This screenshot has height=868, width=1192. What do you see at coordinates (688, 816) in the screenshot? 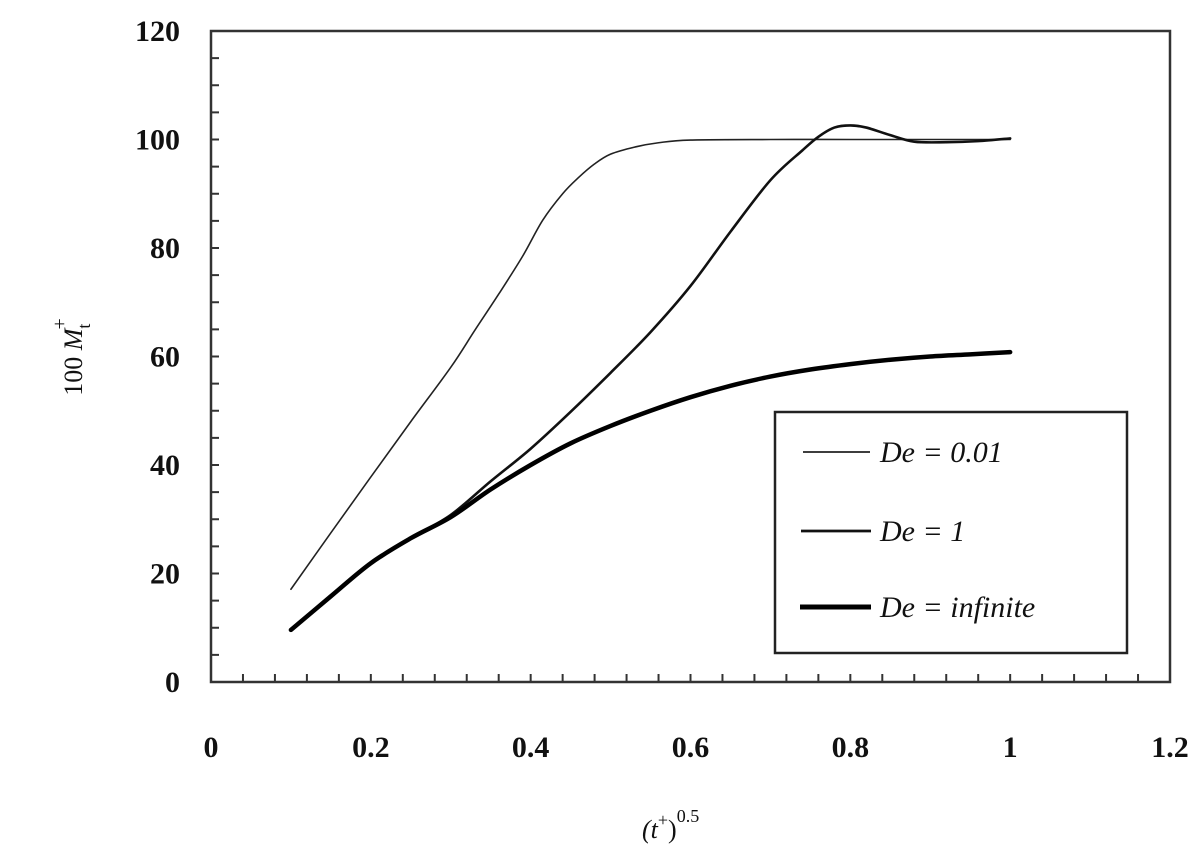
I see `x-axis-title-sup2: 0.5` at bounding box center [688, 816].